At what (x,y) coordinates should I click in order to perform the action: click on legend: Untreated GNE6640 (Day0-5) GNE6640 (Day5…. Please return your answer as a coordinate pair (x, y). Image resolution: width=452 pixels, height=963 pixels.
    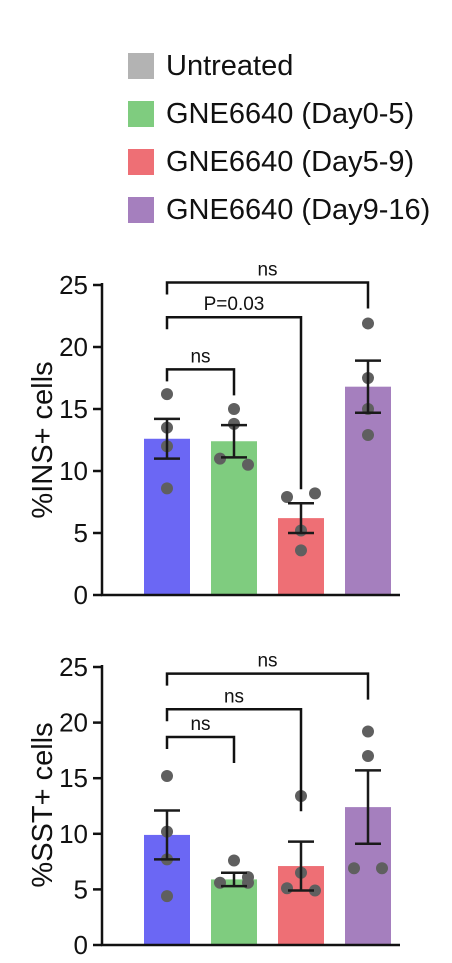
    Looking at the image, I should click on (279, 138).